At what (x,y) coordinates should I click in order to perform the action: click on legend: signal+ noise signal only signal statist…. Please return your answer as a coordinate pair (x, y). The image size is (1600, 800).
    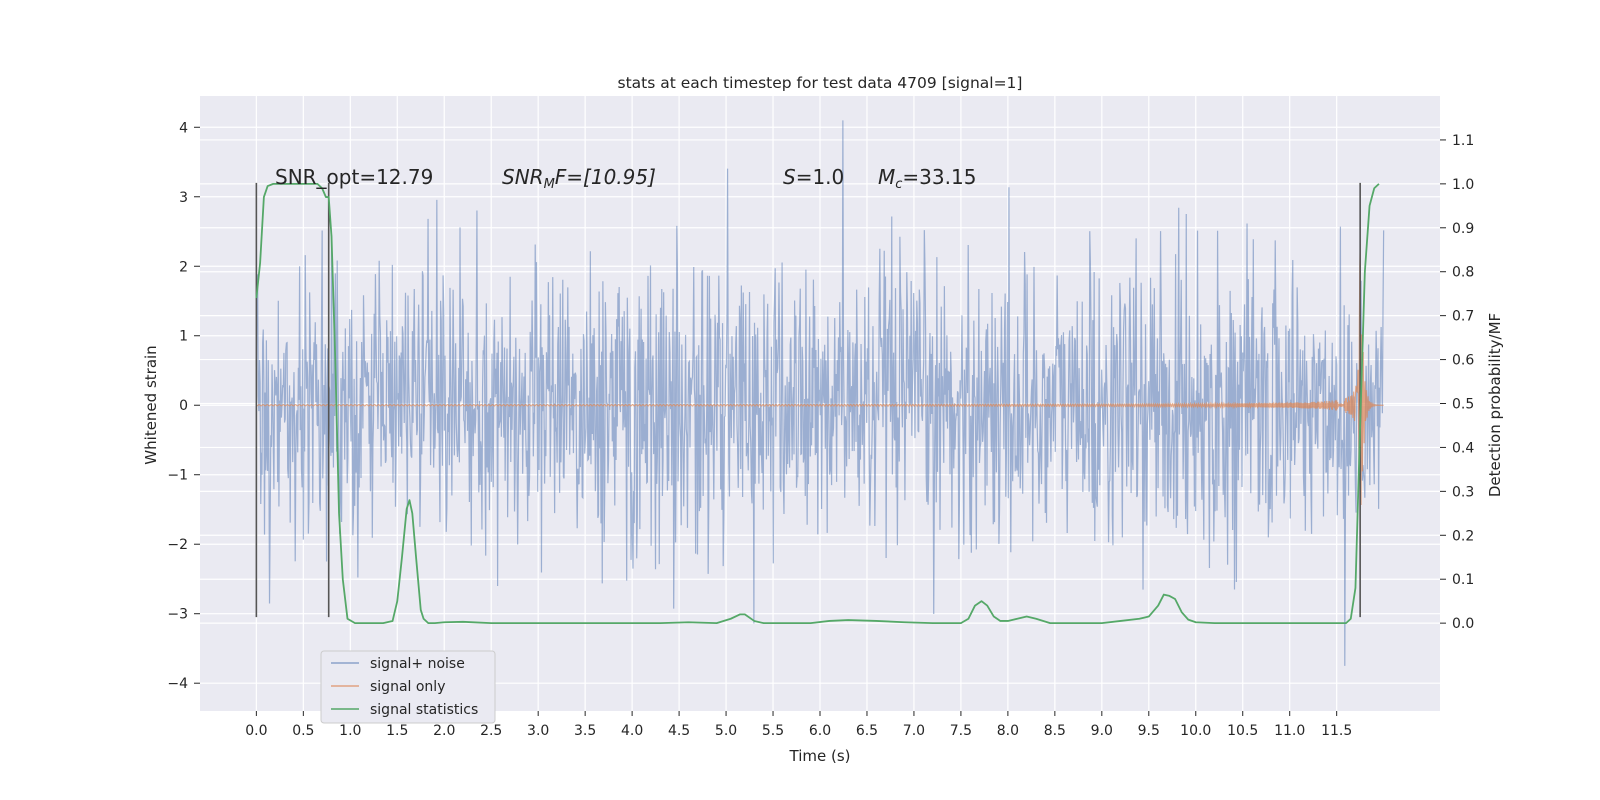
    Looking at the image, I should click on (408, 687).